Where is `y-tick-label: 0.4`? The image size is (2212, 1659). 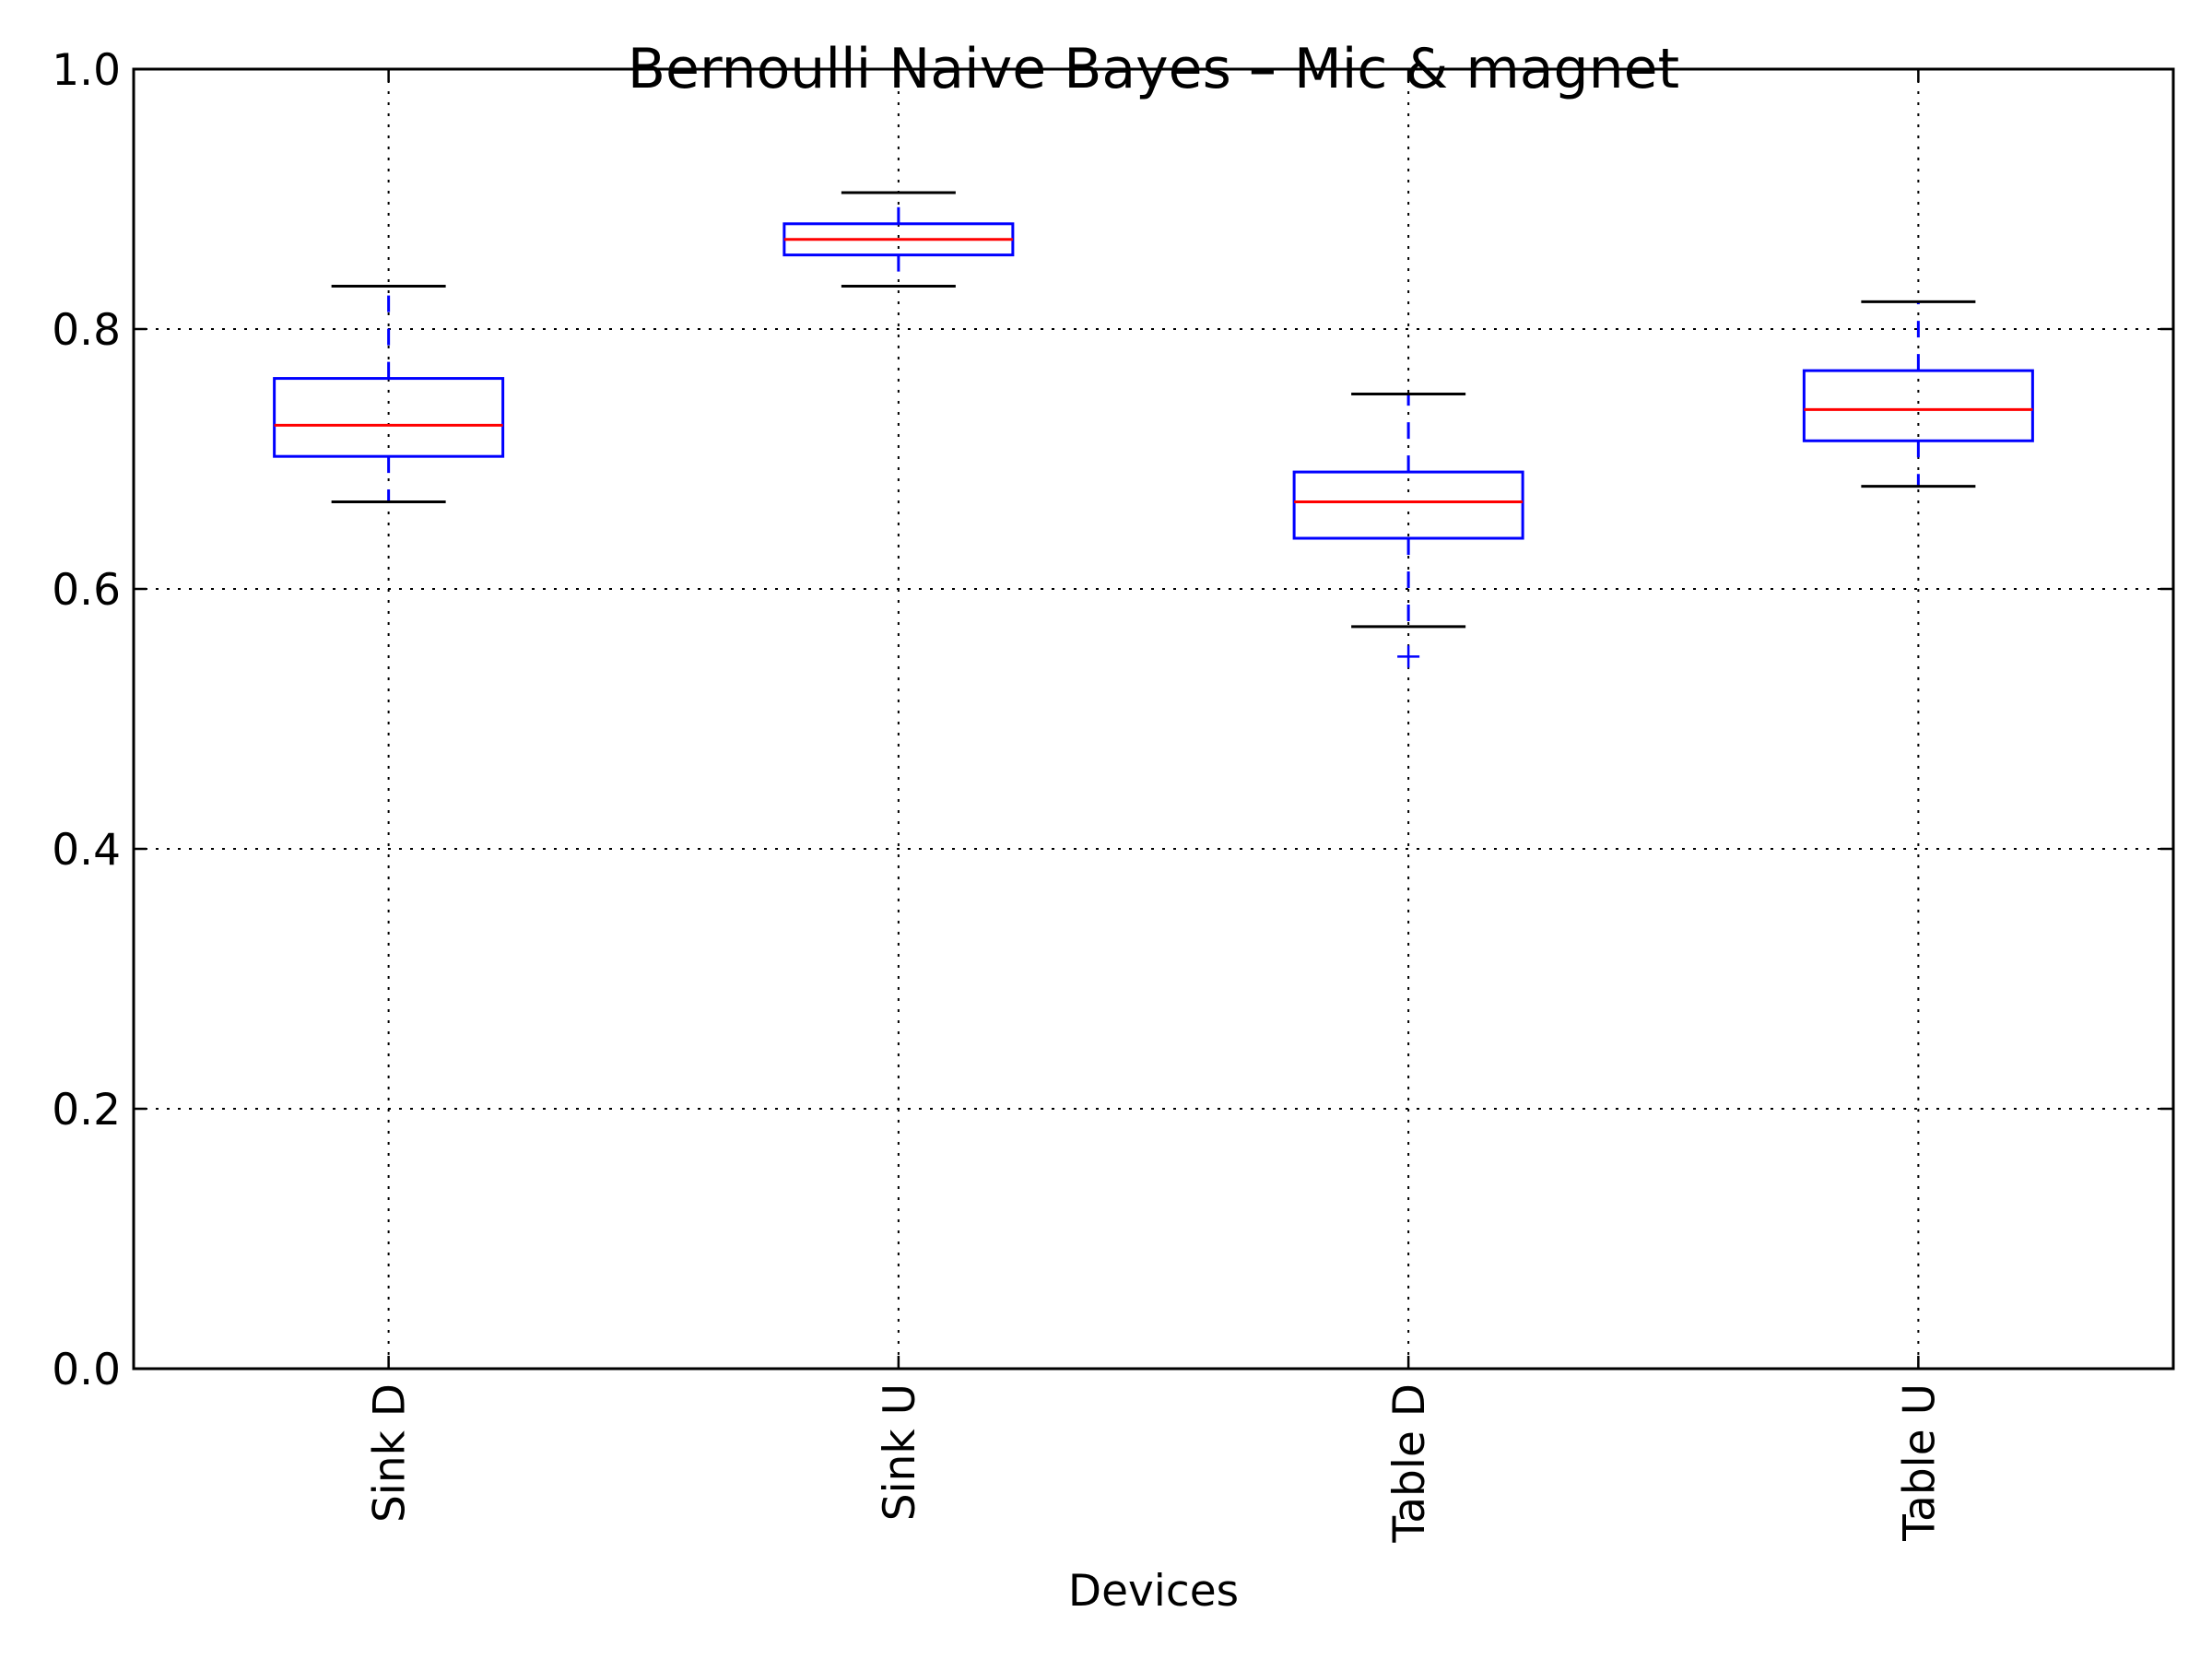 y-tick-label: 0.4 is located at coordinates (86, 850).